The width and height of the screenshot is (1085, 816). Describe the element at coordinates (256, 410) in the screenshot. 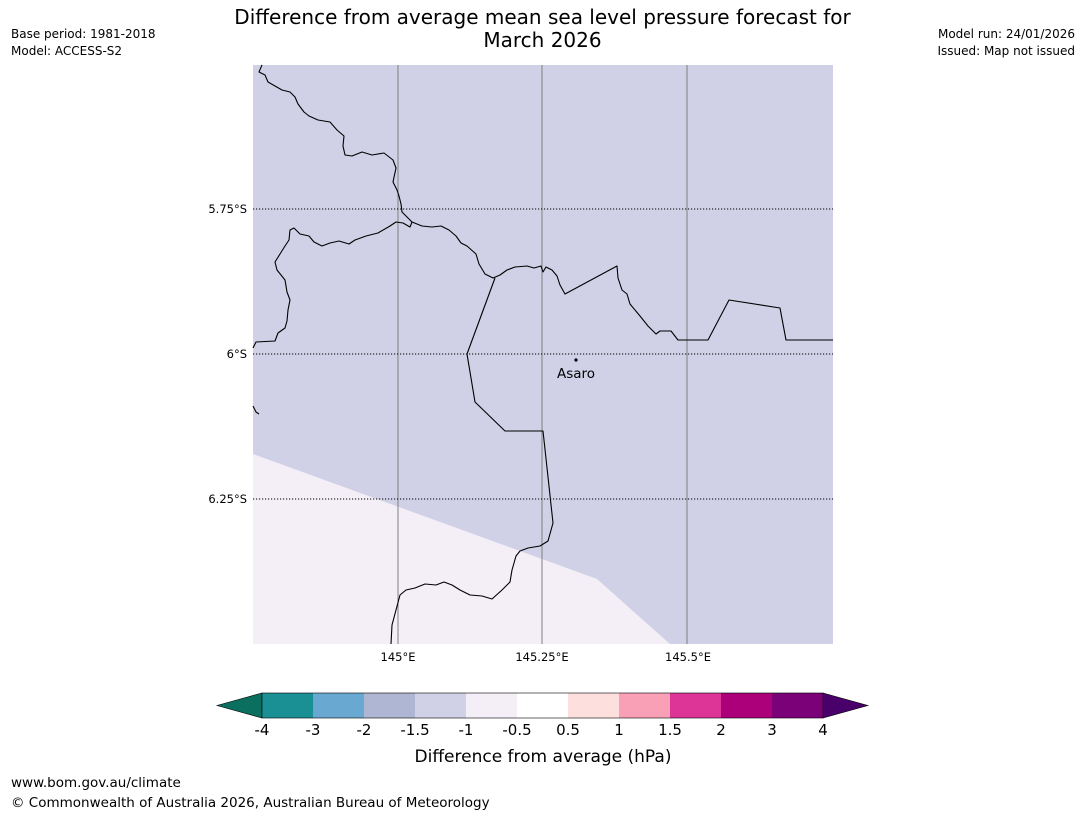

I see `boundary-edge-fragment` at that location.